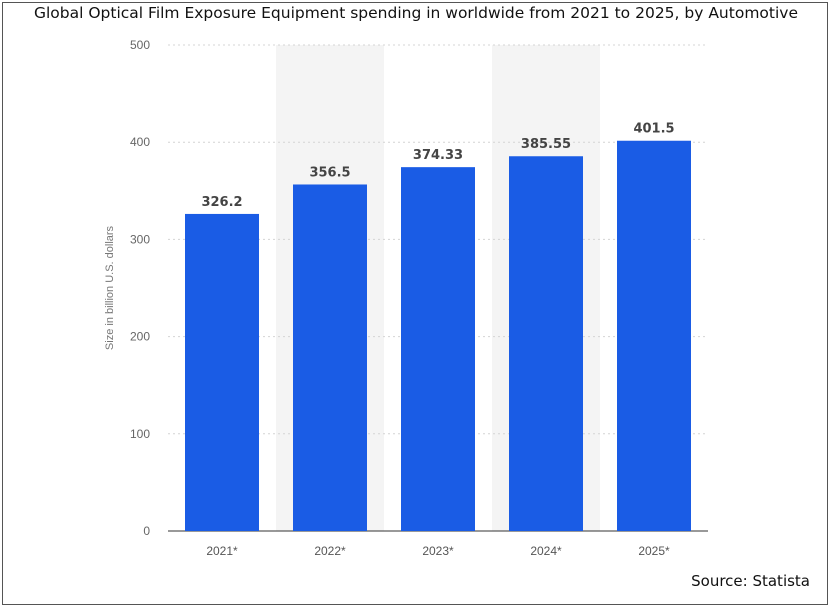 The height and width of the screenshot is (609, 832). Describe the element at coordinates (330, 551) in the screenshot. I see `x-tick-label: 2022*` at that location.